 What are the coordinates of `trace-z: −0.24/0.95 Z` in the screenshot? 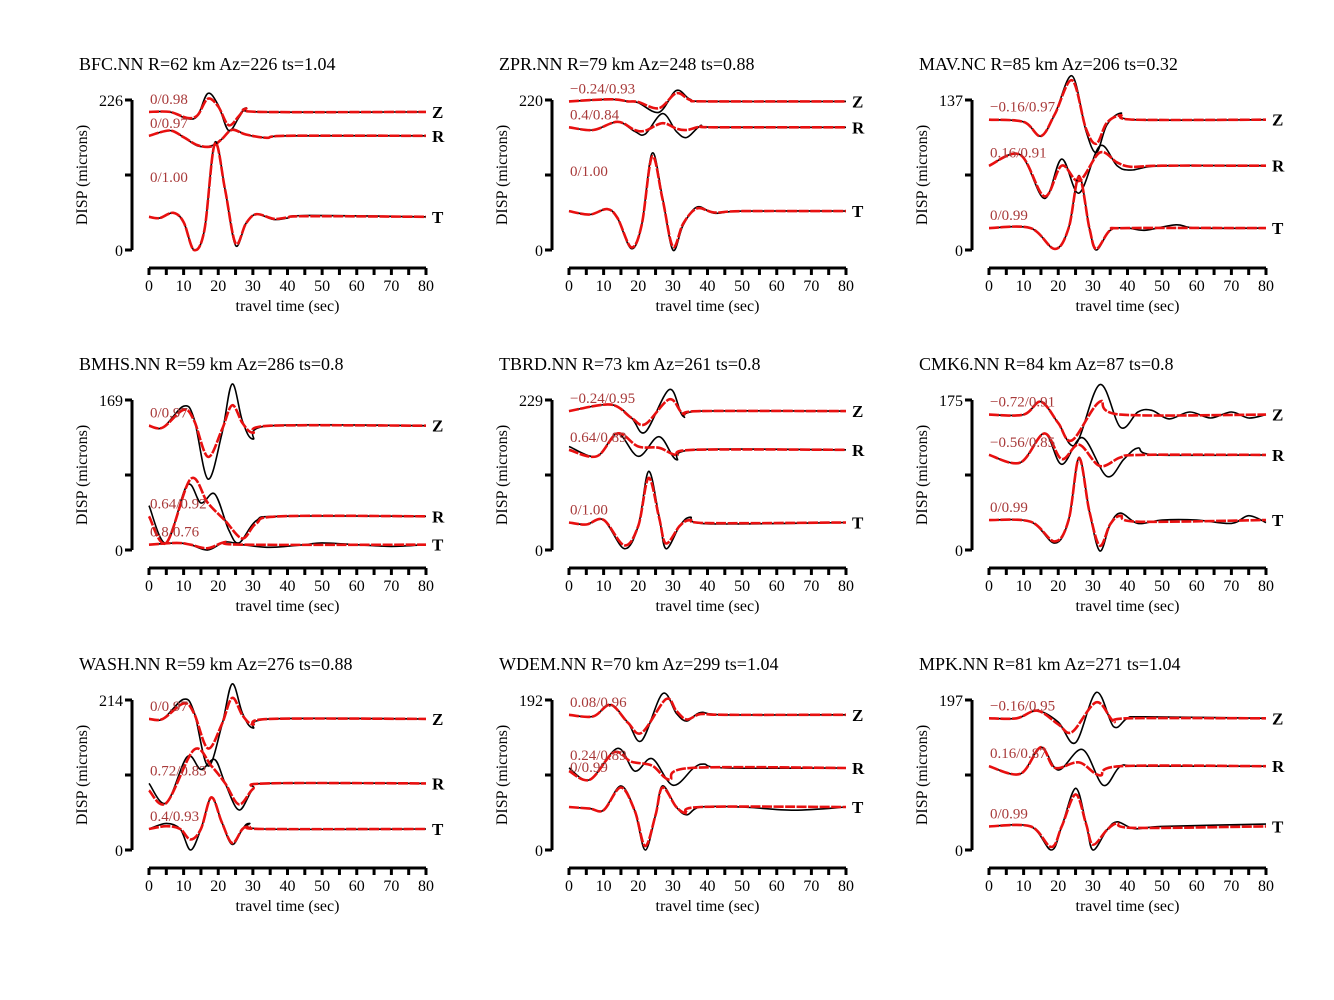 It's located at (715, 411).